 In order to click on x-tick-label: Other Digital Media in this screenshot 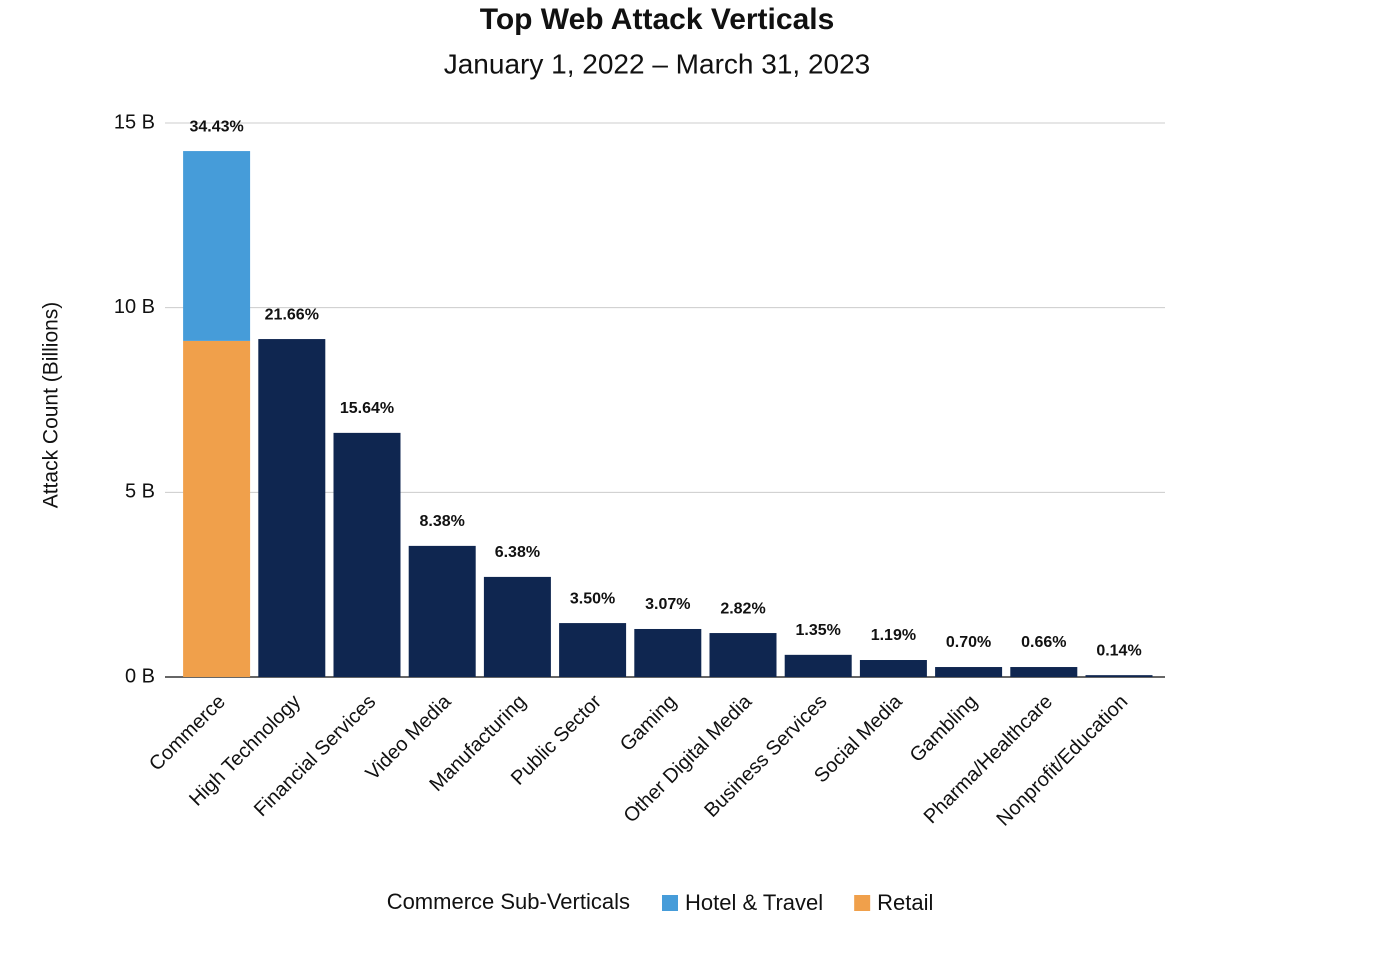, I will do `click(688, 758)`.